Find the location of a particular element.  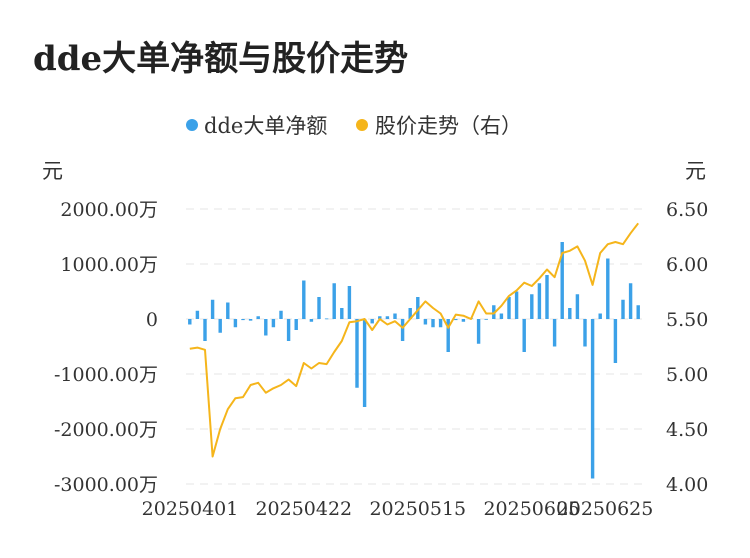

right-tick-label: 5.50 is located at coordinates (687, 320).